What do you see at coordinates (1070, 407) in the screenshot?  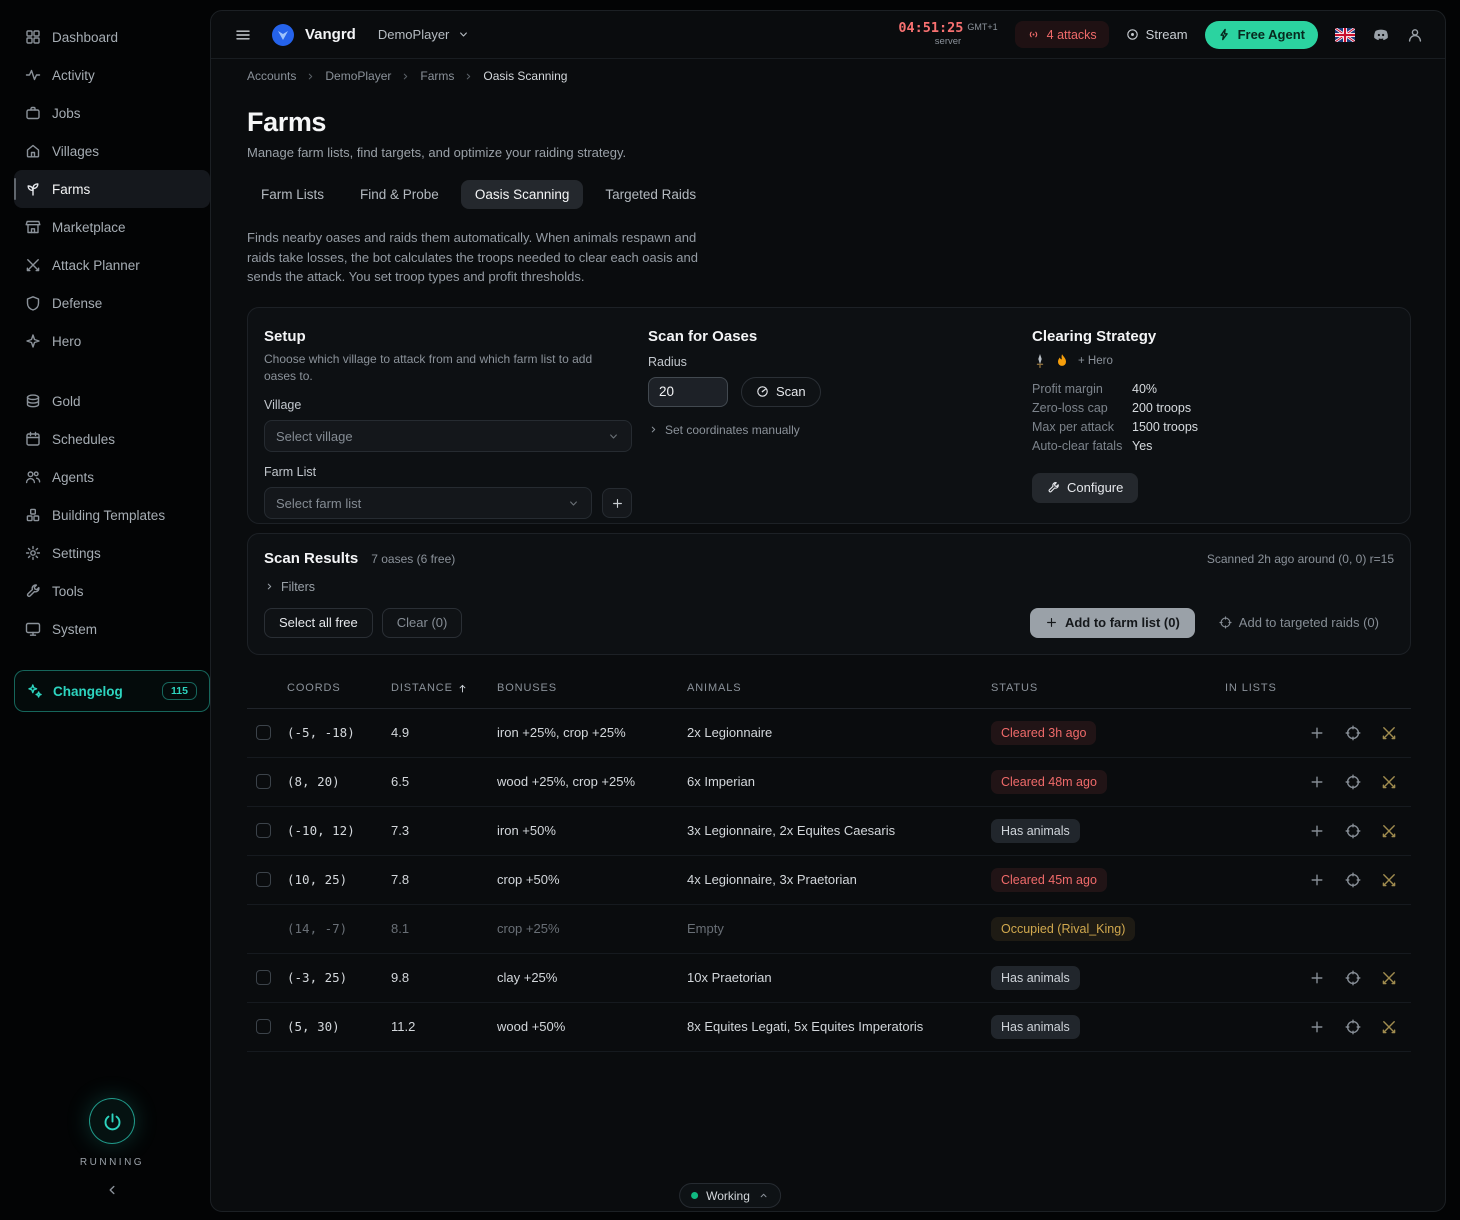 I see `strategy-row-label: Zero-loss cap` at bounding box center [1070, 407].